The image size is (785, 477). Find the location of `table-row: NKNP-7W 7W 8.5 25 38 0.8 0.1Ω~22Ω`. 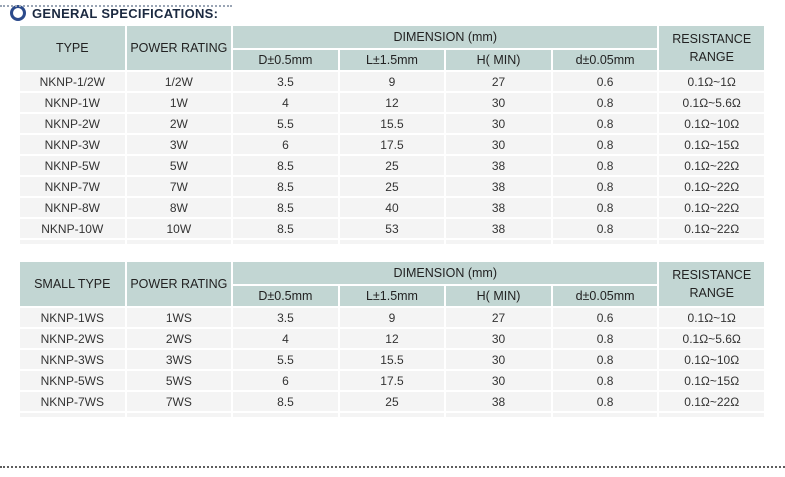

table-row: NKNP-7W 7W 8.5 25 38 0.8 0.1Ω~22Ω is located at coordinates (392, 186).